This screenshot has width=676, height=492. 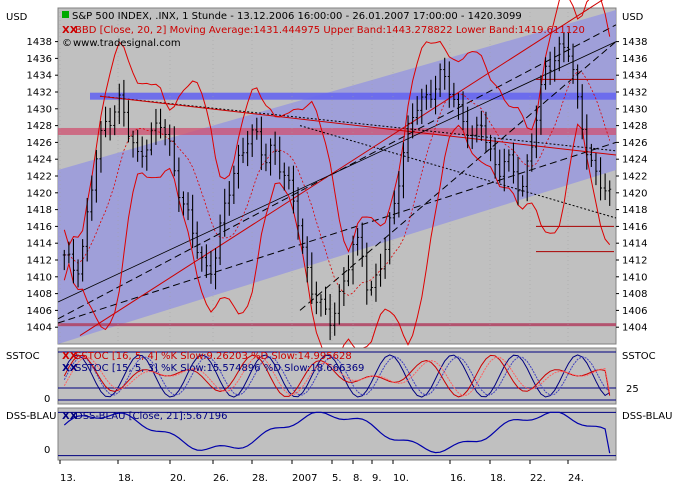 I want to click on red-falling-line, so click(x=358, y=125).